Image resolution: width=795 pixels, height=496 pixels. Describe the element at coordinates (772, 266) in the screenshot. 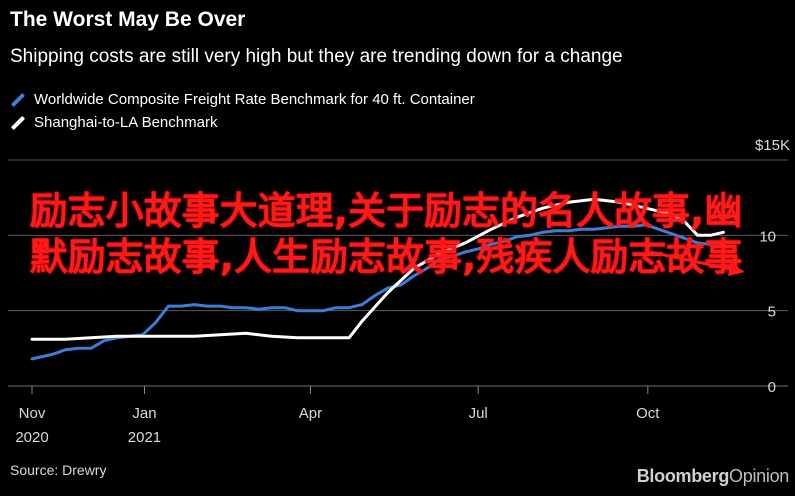

I see `y-axis-labels: 0 5 10 $15K` at that location.